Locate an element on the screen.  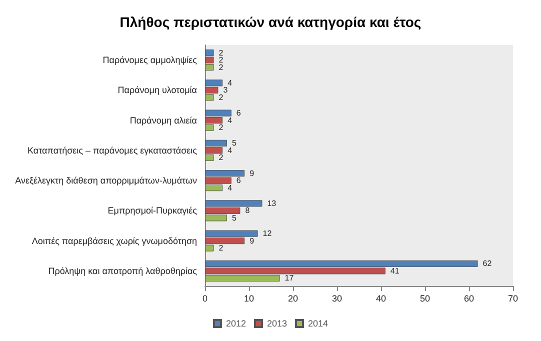
y-tick-label: Καταπατήσεις – παράνομες εγκαταστάσεις is located at coordinates (113, 150).